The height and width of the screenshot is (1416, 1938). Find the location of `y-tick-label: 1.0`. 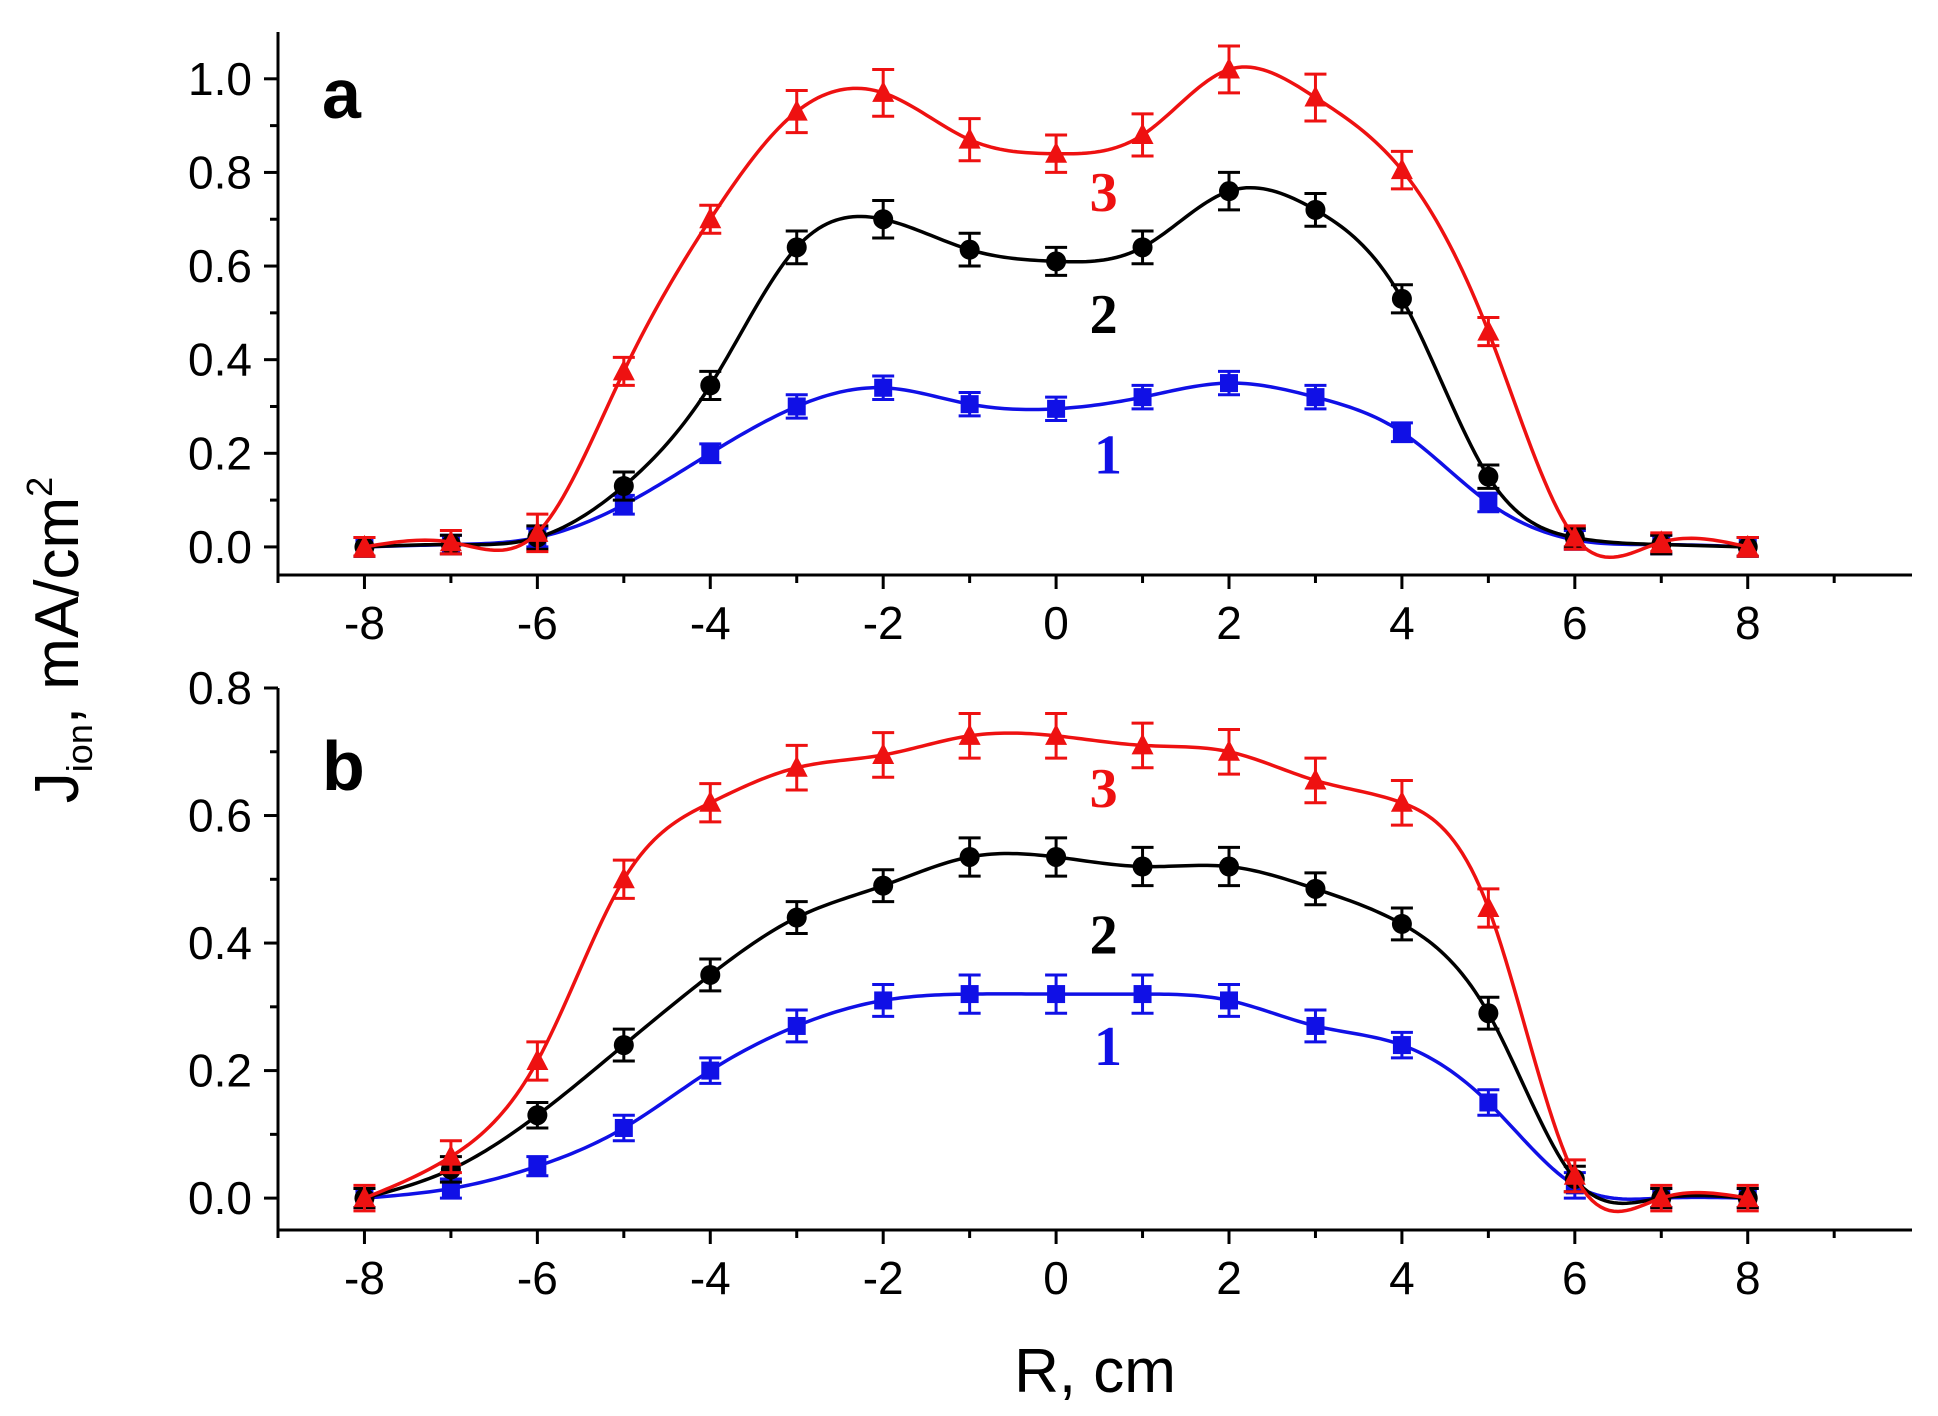

y-tick-label: 1.0 is located at coordinates (220, 79).